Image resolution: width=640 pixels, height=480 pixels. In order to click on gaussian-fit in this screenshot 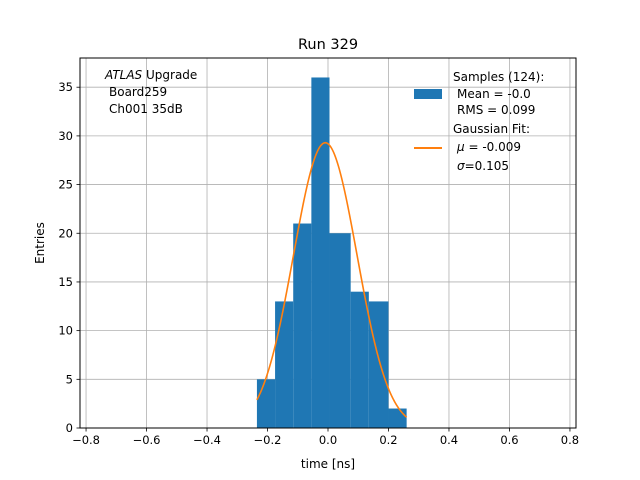, I will do `click(332, 279)`.